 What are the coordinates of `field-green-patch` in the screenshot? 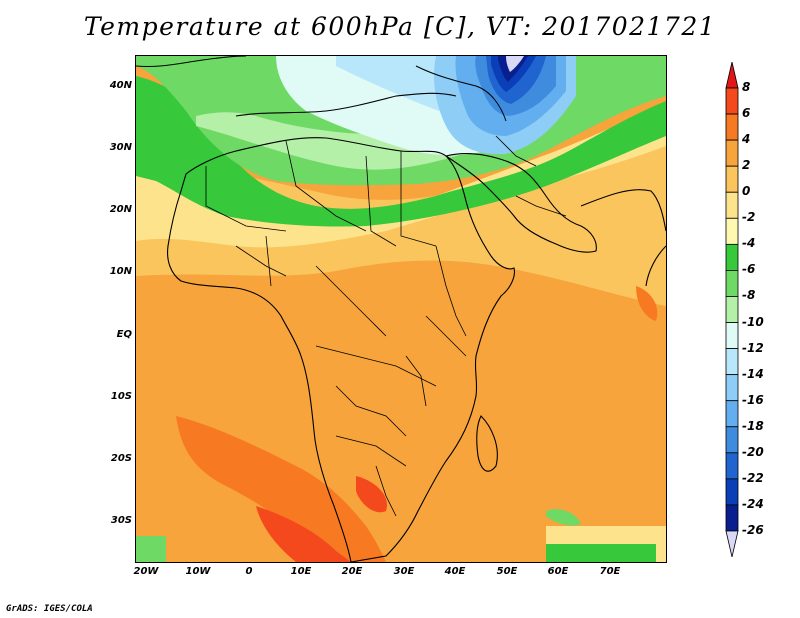 It's located at (563, 517).